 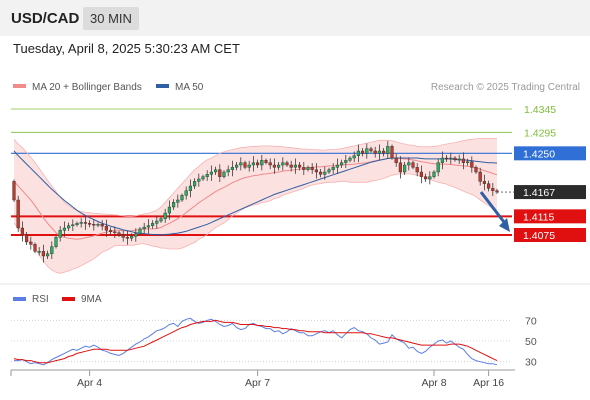 What do you see at coordinates (539, 236) in the screenshot?
I see `level-label-support: 1.4075` at bounding box center [539, 236].